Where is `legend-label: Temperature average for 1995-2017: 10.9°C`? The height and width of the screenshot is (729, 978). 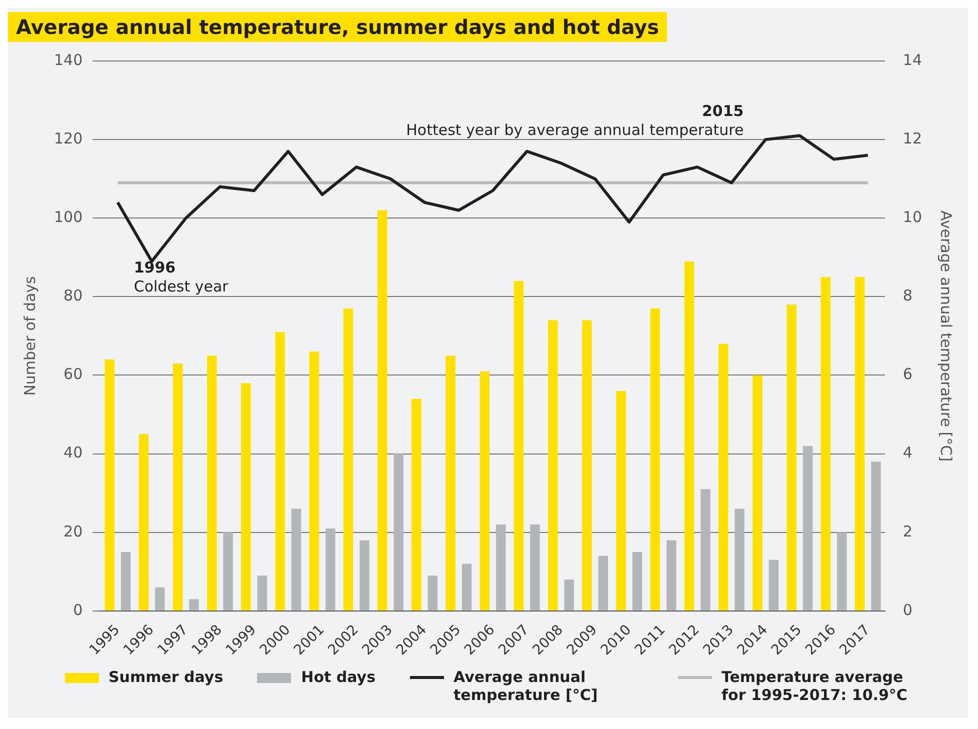 legend-label: Temperature average for 1995-2017: 10.9°C is located at coordinates (815, 686).